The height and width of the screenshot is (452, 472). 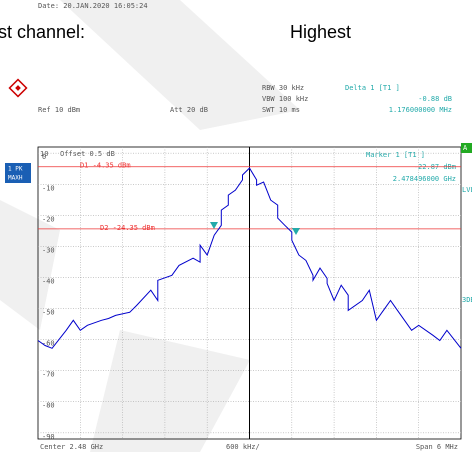 I want to click on side-a: A, so click(x=465, y=148).